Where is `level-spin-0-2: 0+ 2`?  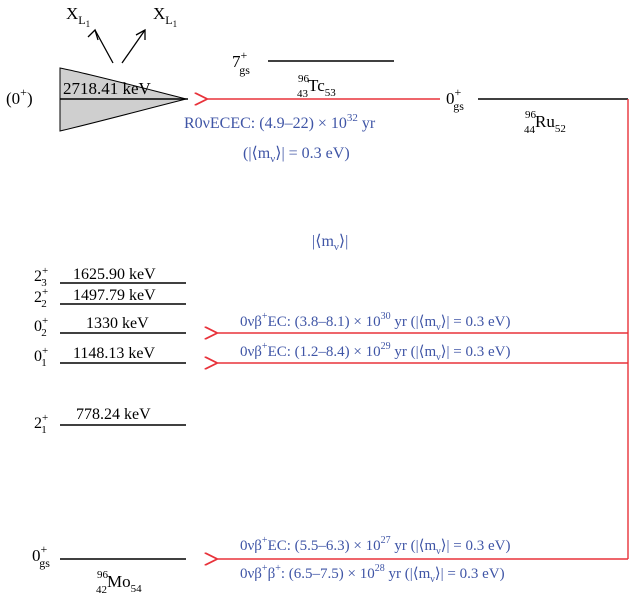 level-spin-0-2: 0+ 2 is located at coordinates (41, 327).